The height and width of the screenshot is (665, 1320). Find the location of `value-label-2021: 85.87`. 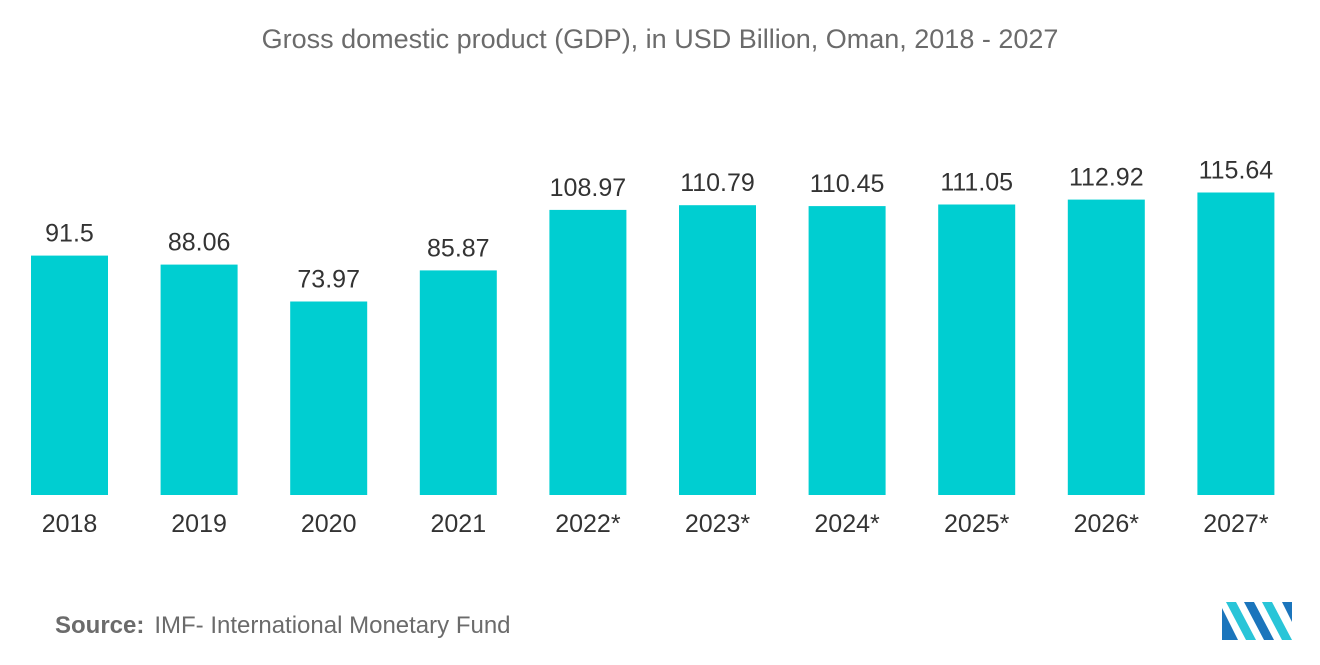

value-label-2021: 85.87 is located at coordinates (458, 248).